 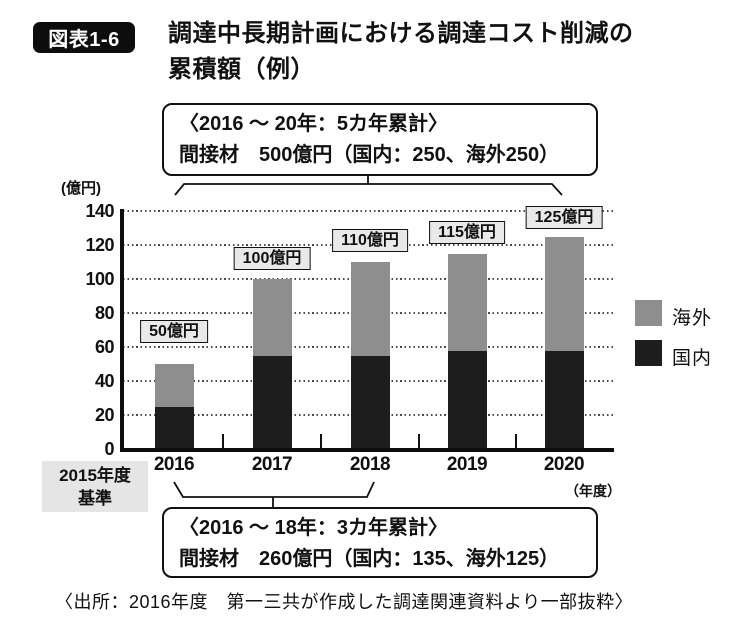 What do you see at coordinates (692, 358) in the screenshot?
I see `legend-label-国内: 国内` at bounding box center [692, 358].